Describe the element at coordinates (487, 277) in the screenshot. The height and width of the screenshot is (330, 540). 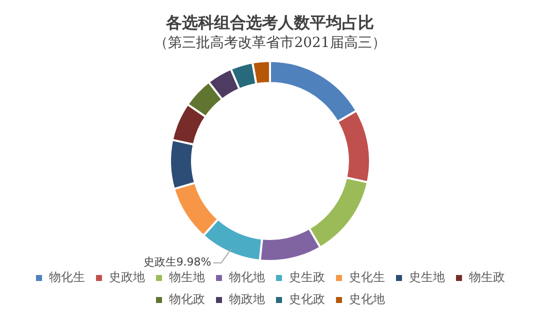
I see `legend-label: 物生政` at that location.